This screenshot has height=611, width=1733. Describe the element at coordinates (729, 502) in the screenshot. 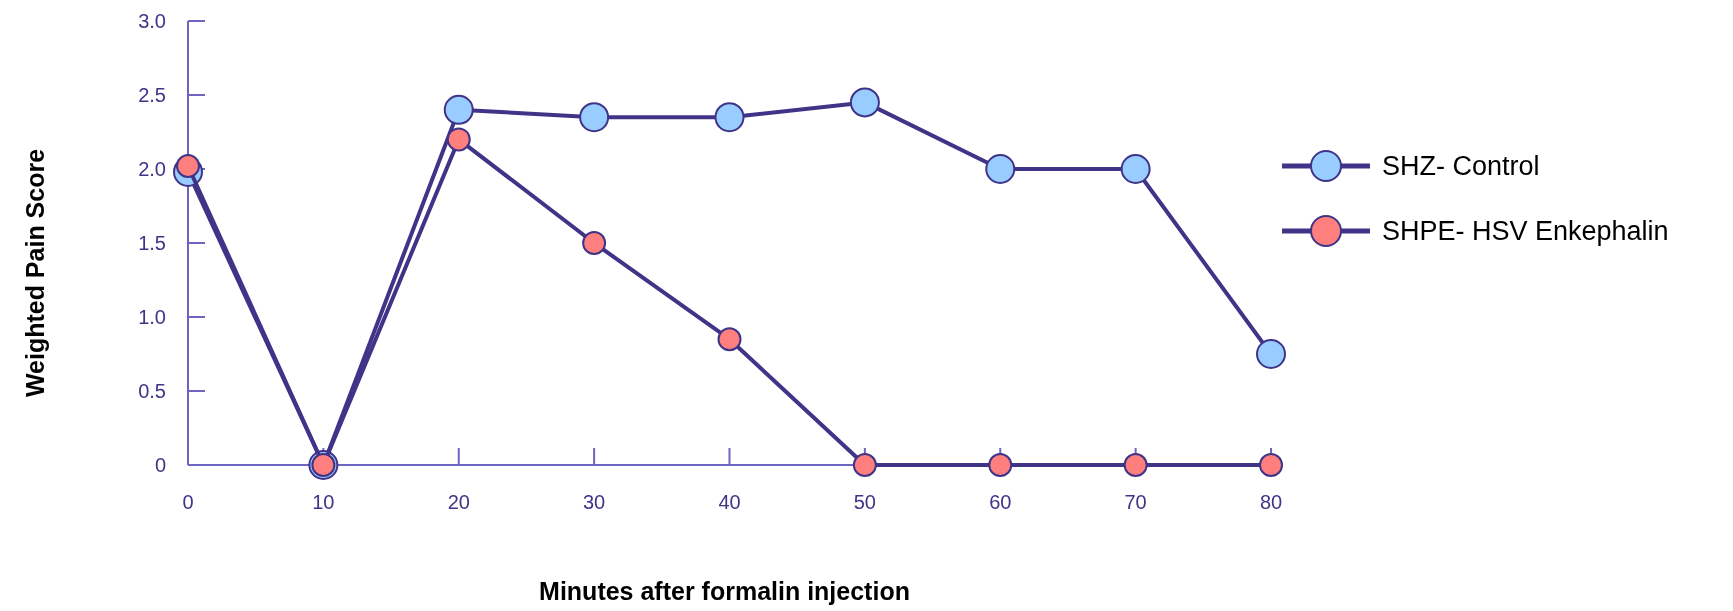

I see `x-tick-label: 40` at that location.